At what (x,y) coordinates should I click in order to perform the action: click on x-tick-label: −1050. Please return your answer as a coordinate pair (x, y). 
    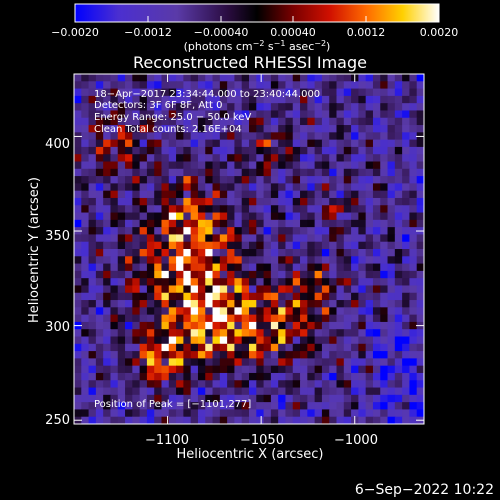
    Looking at the image, I should click on (262, 440).